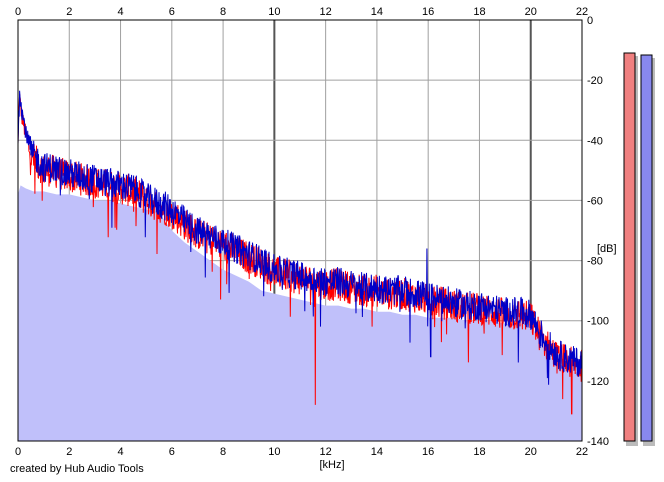 This screenshot has height=482, width=664. What do you see at coordinates (331, 465) in the screenshot?
I see `x-axis-label: [kHz]` at bounding box center [331, 465].